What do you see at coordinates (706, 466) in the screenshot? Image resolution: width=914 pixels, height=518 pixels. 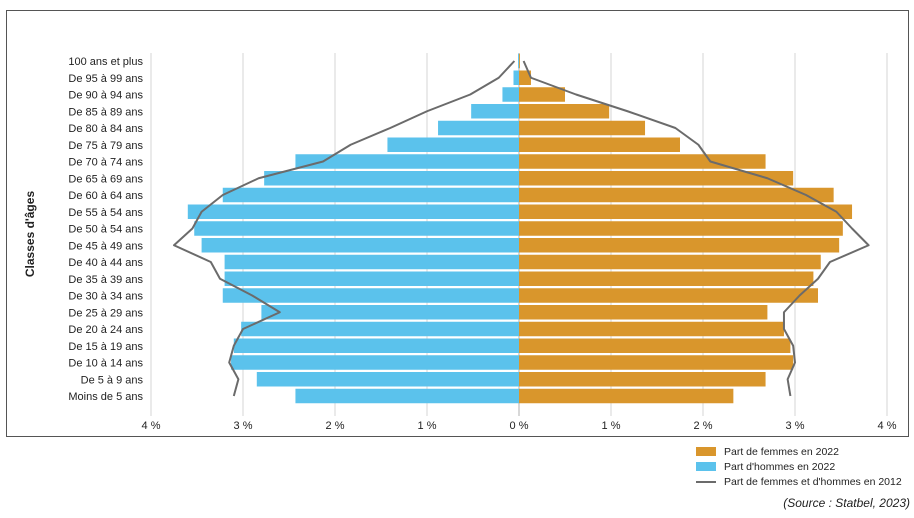 I see `legend-swatch-male` at bounding box center [706, 466].